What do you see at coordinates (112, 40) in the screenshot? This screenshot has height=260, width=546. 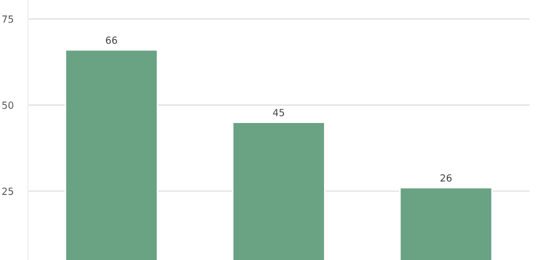 I see `data-label: 66` at bounding box center [112, 40].